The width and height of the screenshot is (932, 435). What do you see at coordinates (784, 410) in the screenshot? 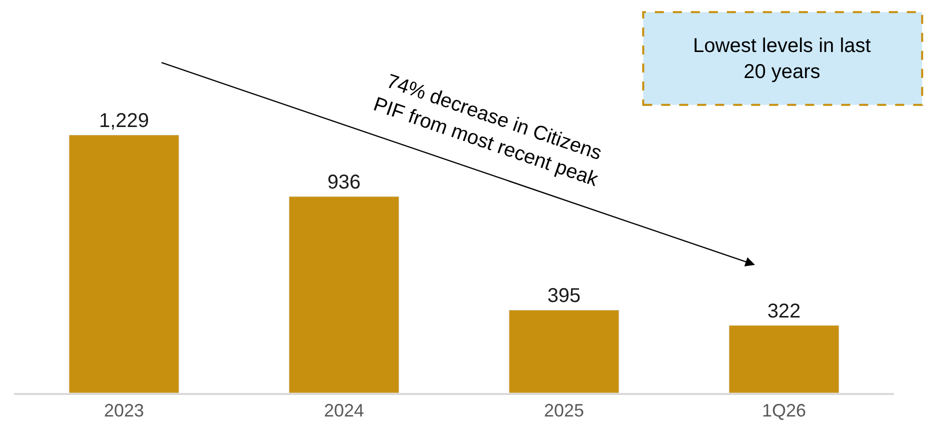
I see `x-tick-label: 1Q26` at bounding box center [784, 410].